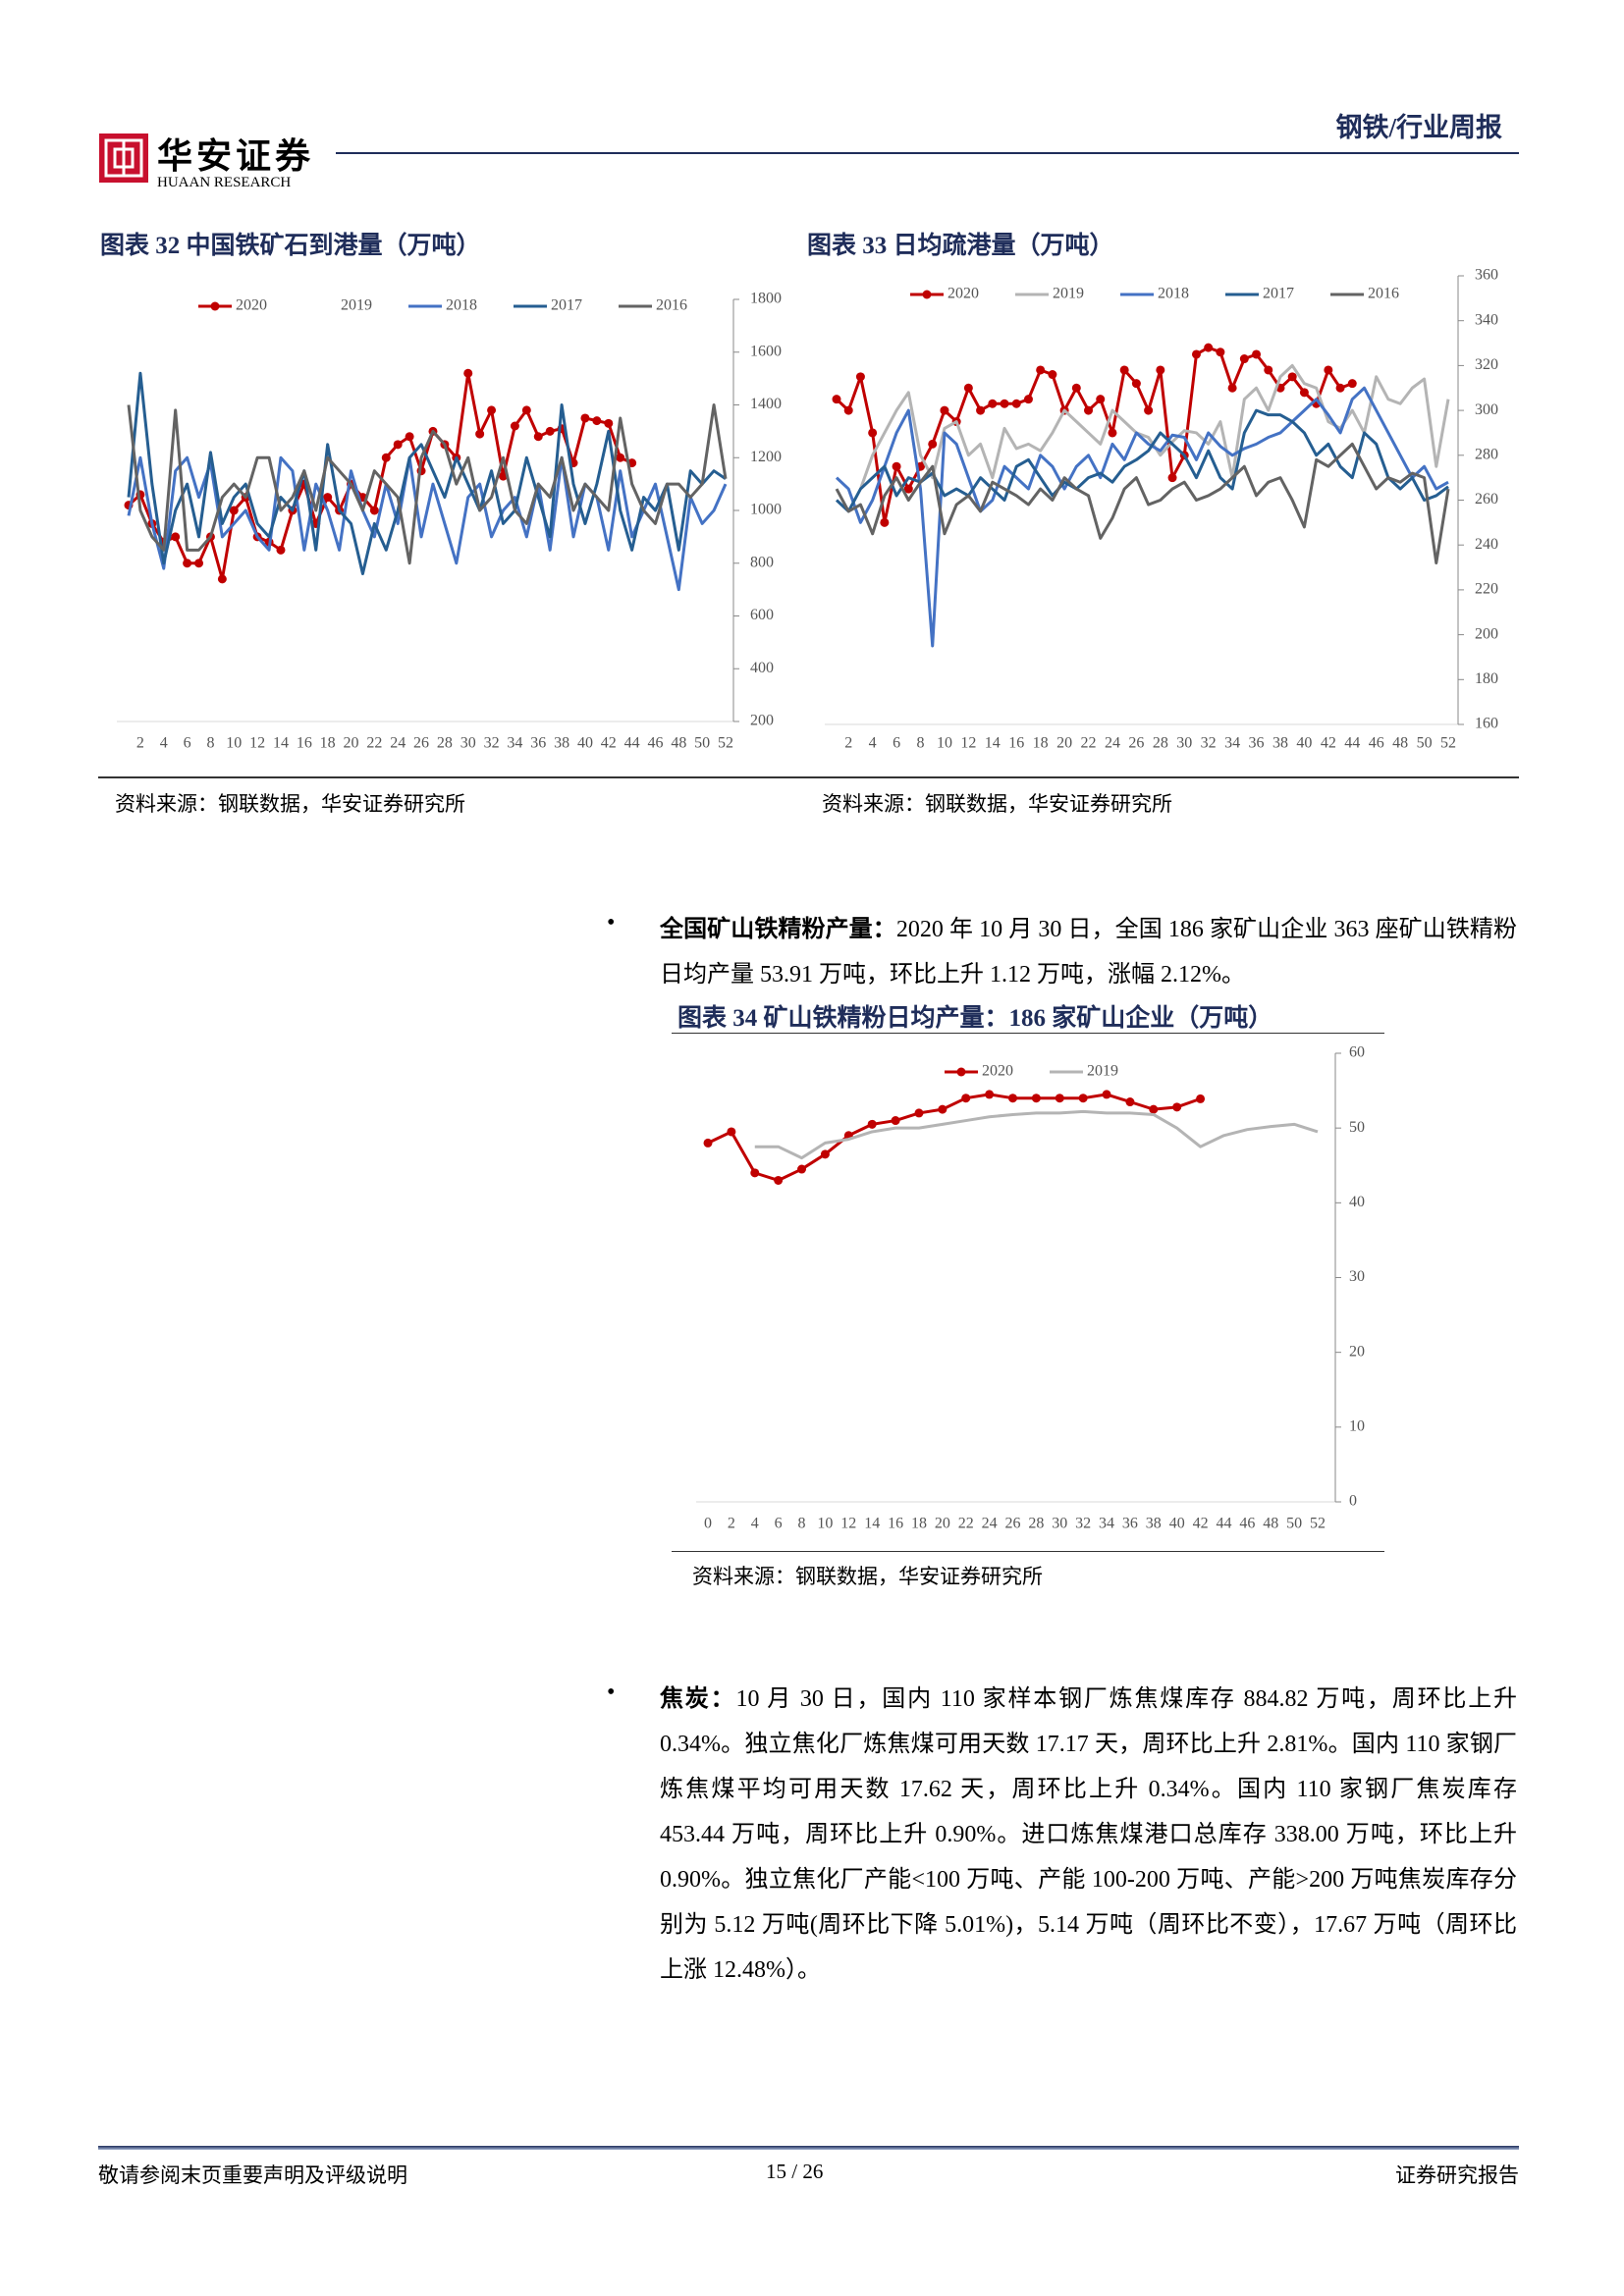  I want to click on footer-left: 敬请参阅末页重要声明及评级说明, so click(252, 2175).